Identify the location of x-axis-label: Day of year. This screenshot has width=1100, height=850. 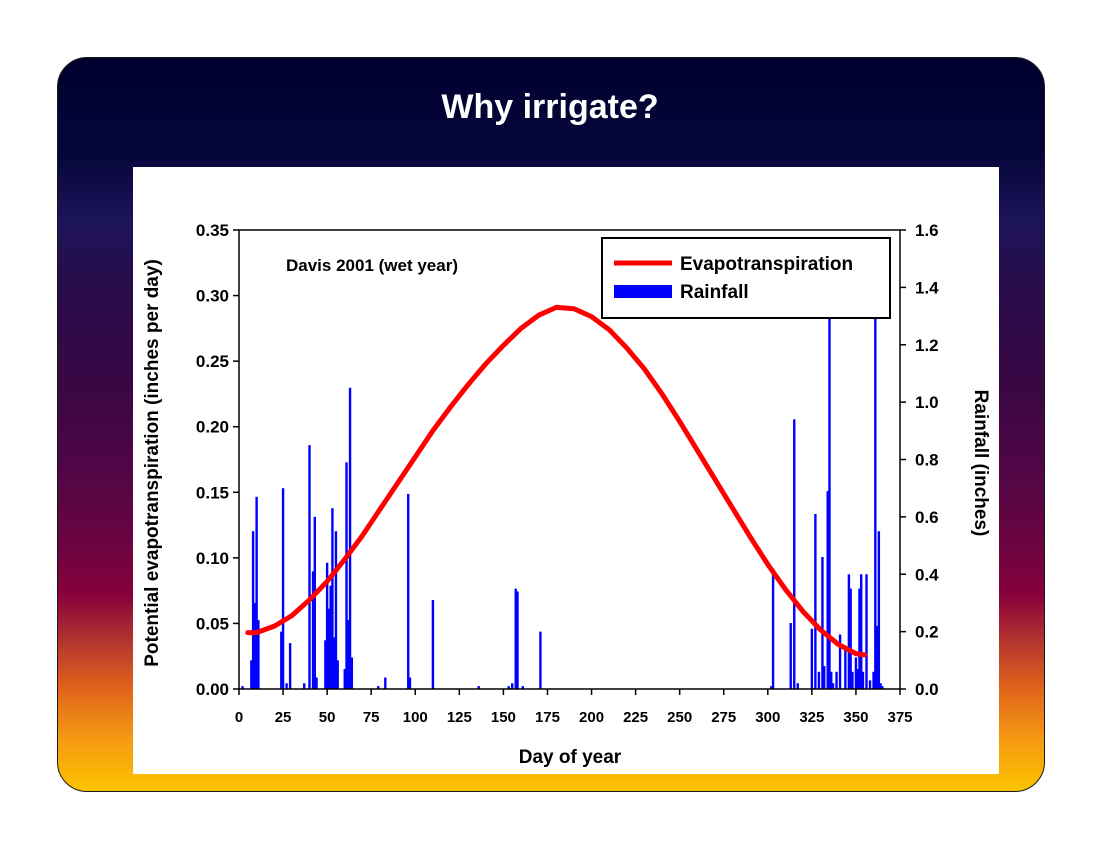
(570, 757).